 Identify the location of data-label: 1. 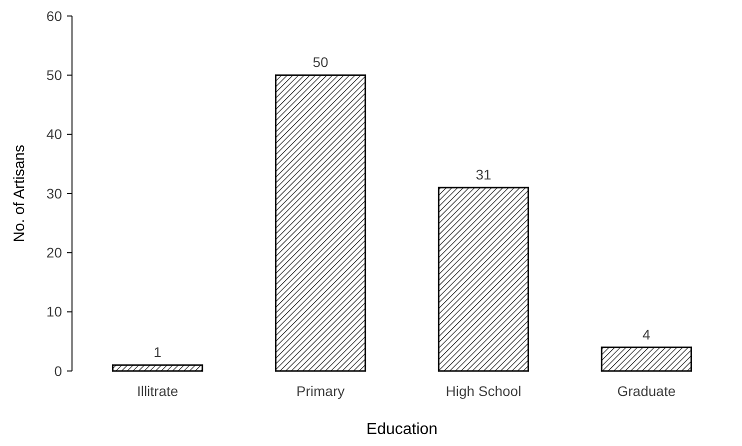
(158, 352).